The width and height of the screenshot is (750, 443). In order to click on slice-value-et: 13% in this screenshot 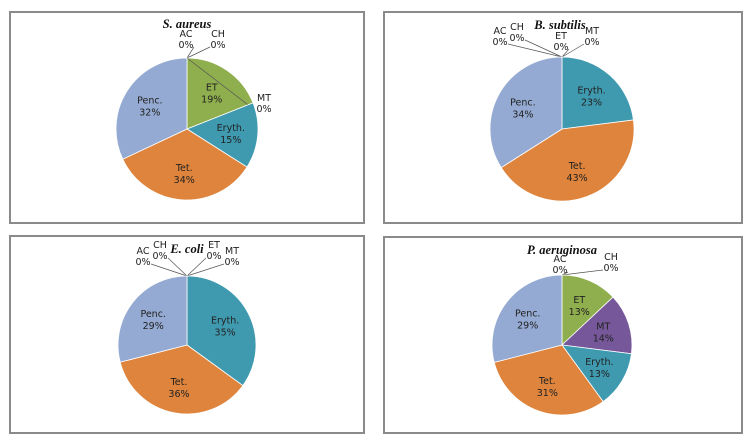, I will do `click(579, 312)`.